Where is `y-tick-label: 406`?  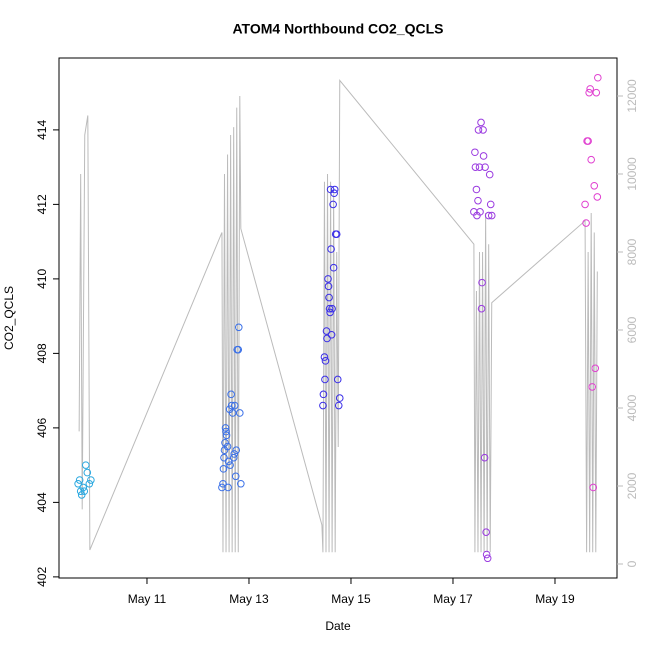 y-tick-label: 406 is located at coordinates (42, 428).